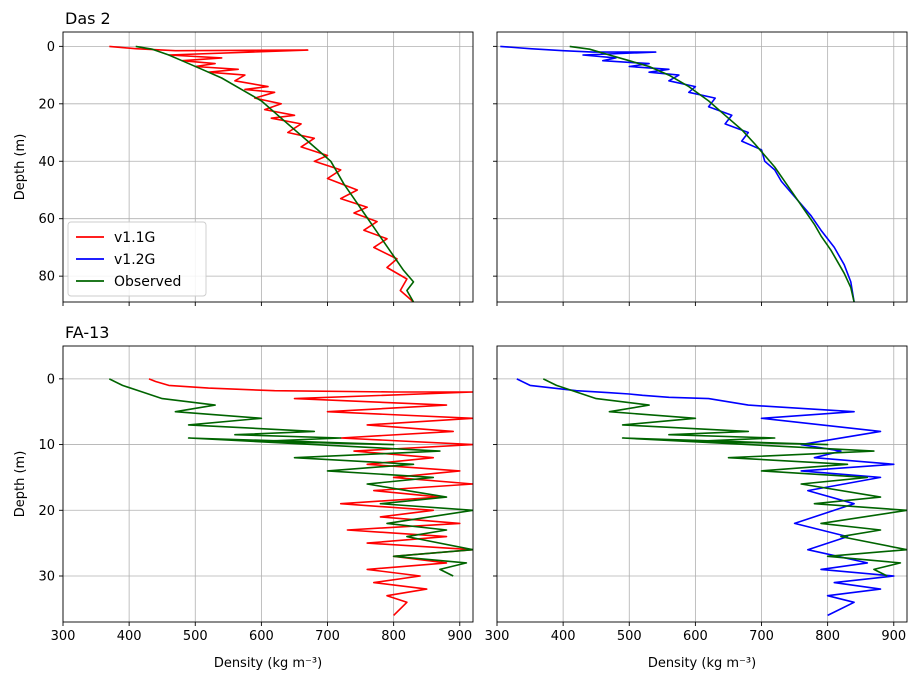  I want to click on legend-label: v1.1G, so click(134, 238).